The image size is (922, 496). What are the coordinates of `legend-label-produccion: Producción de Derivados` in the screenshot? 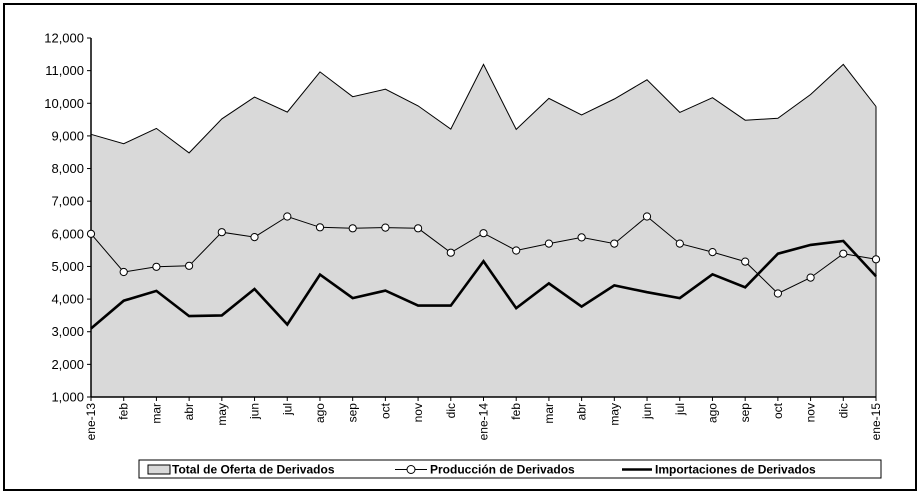 It's located at (502, 470).